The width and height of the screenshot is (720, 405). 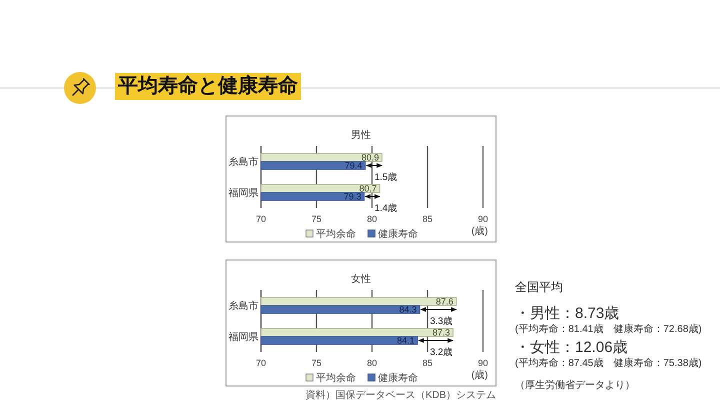 I want to click on annotation: 資料）国保データベース（KDB）システム, so click(x=400, y=395).